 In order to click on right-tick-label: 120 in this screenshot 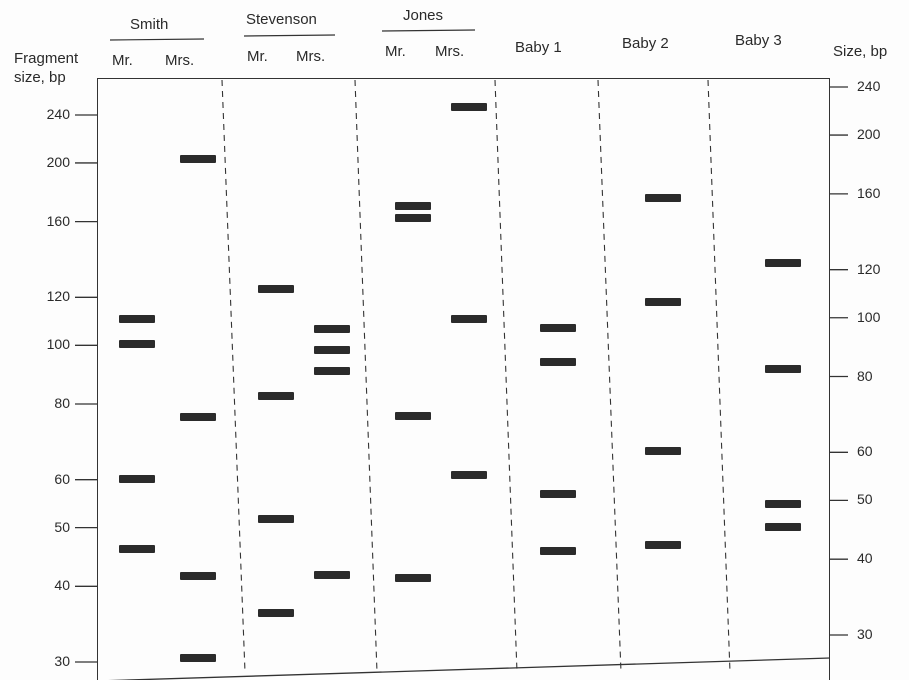, I will do `click(869, 268)`.